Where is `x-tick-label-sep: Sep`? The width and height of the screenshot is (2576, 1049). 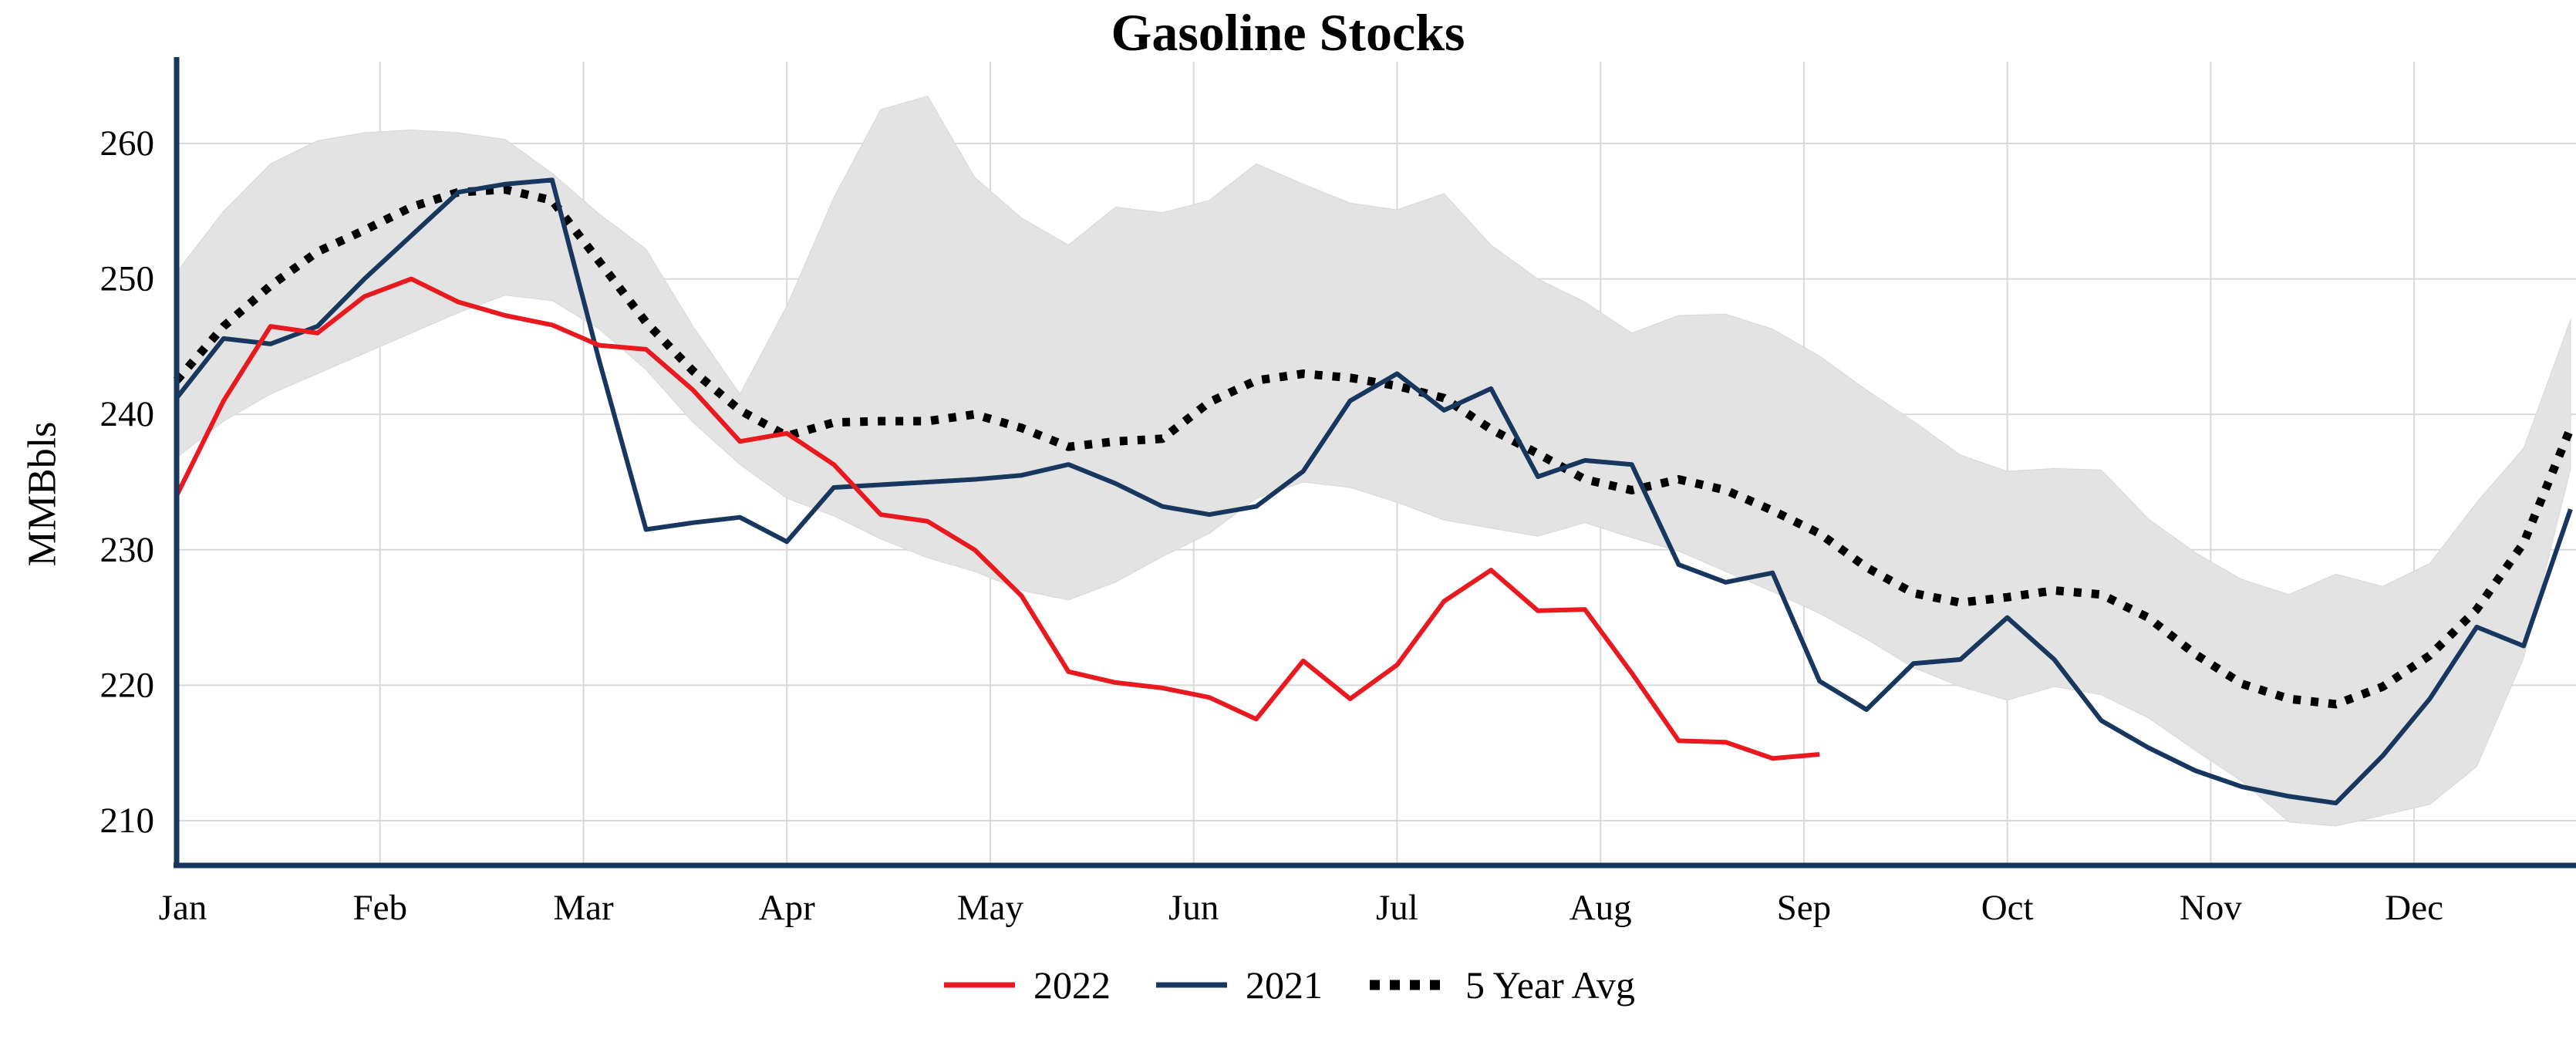
x-tick-label-sep: Sep is located at coordinates (1804, 908).